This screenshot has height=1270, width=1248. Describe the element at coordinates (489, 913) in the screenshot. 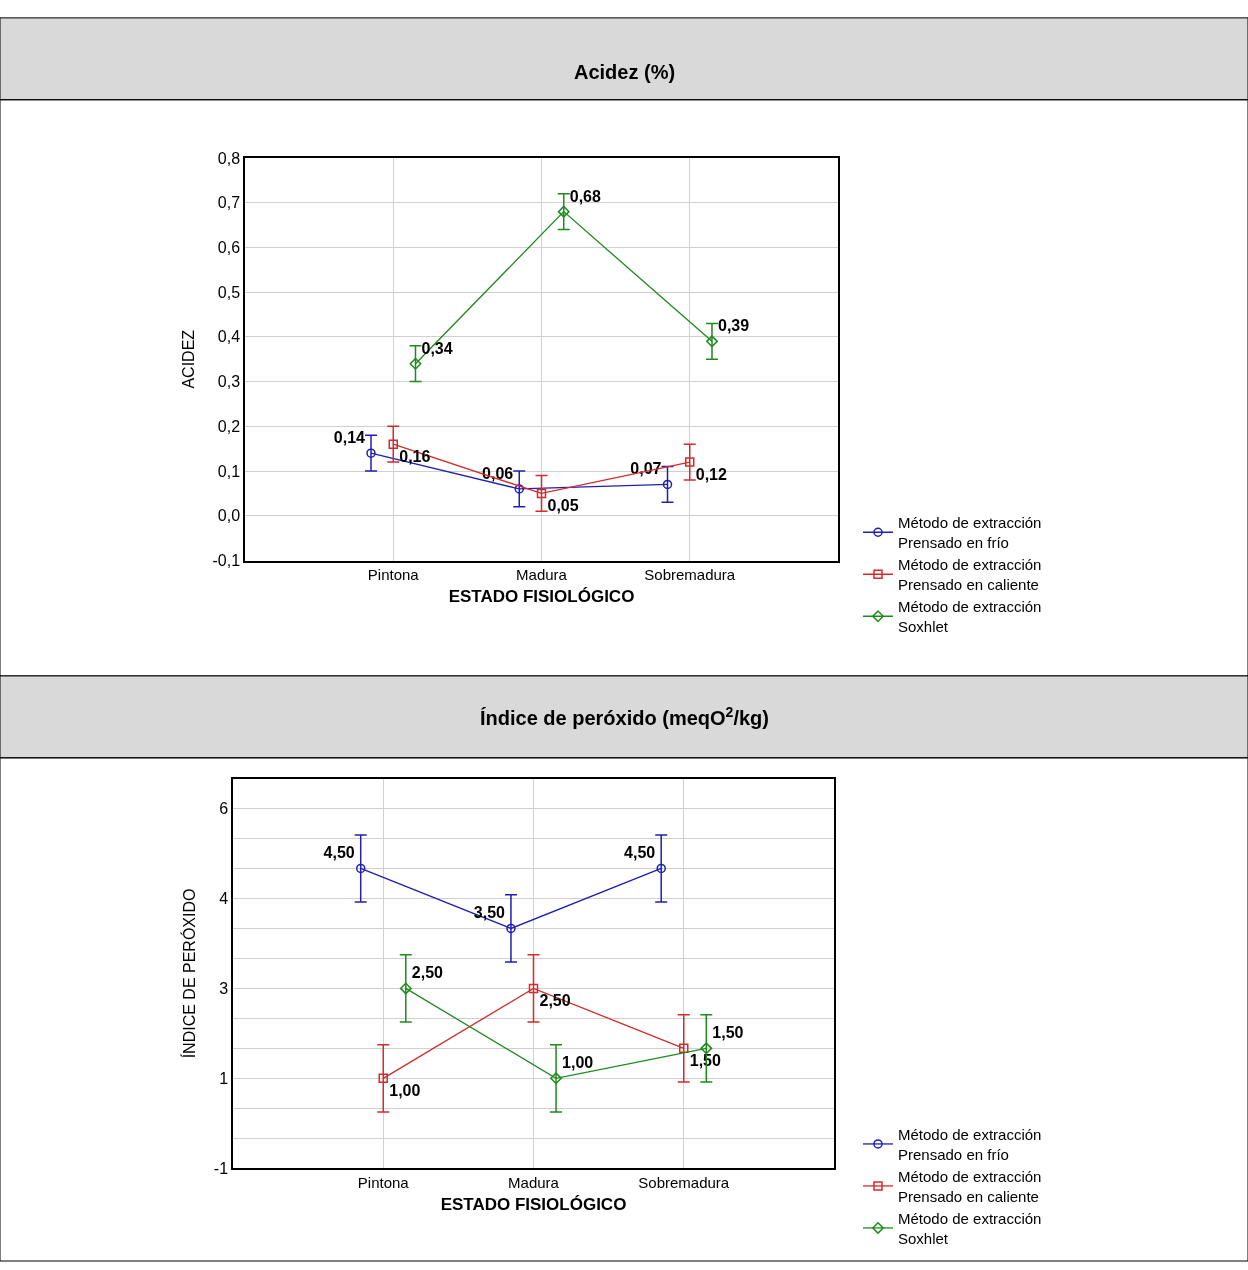

I see `data-label: 3,50` at that location.